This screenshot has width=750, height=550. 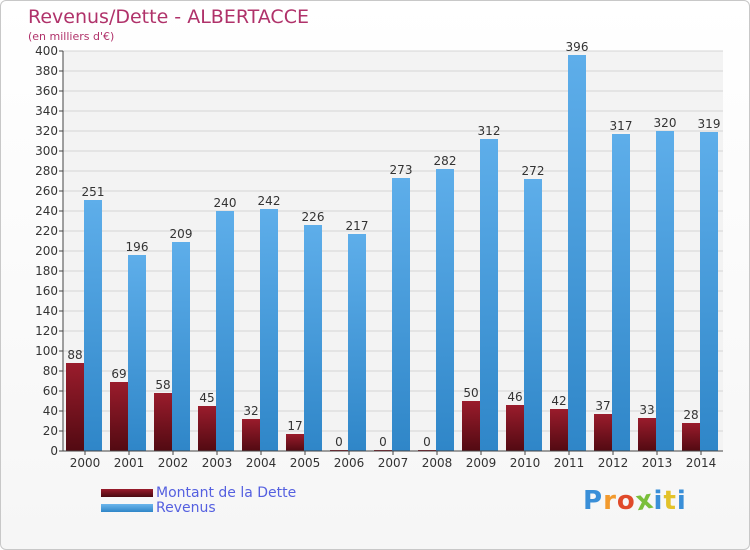 I want to click on data-label-debt: 50, so click(x=470, y=393).